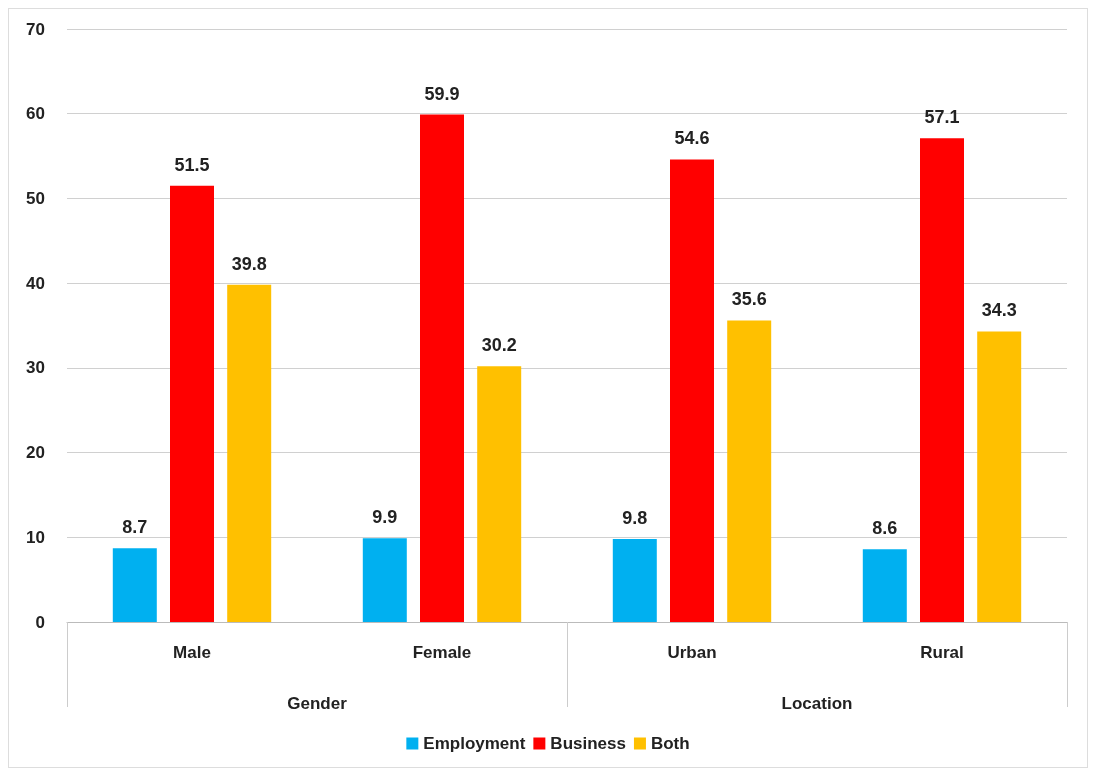 The image size is (1098, 777). What do you see at coordinates (40, 622) in the screenshot?
I see `y-tick-label: 0` at bounding box center [40, 622].